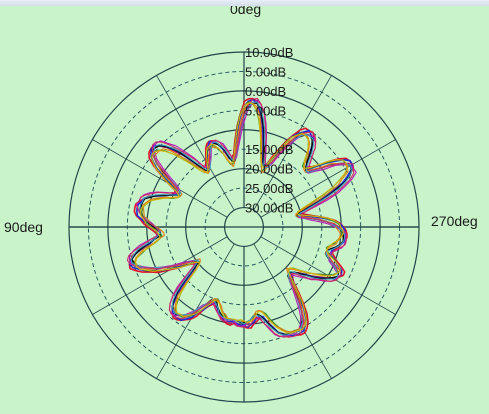 Image resolution: width=489 pixels, height=414 pixels. I want to click on window-top-strip, so click(244, 3).